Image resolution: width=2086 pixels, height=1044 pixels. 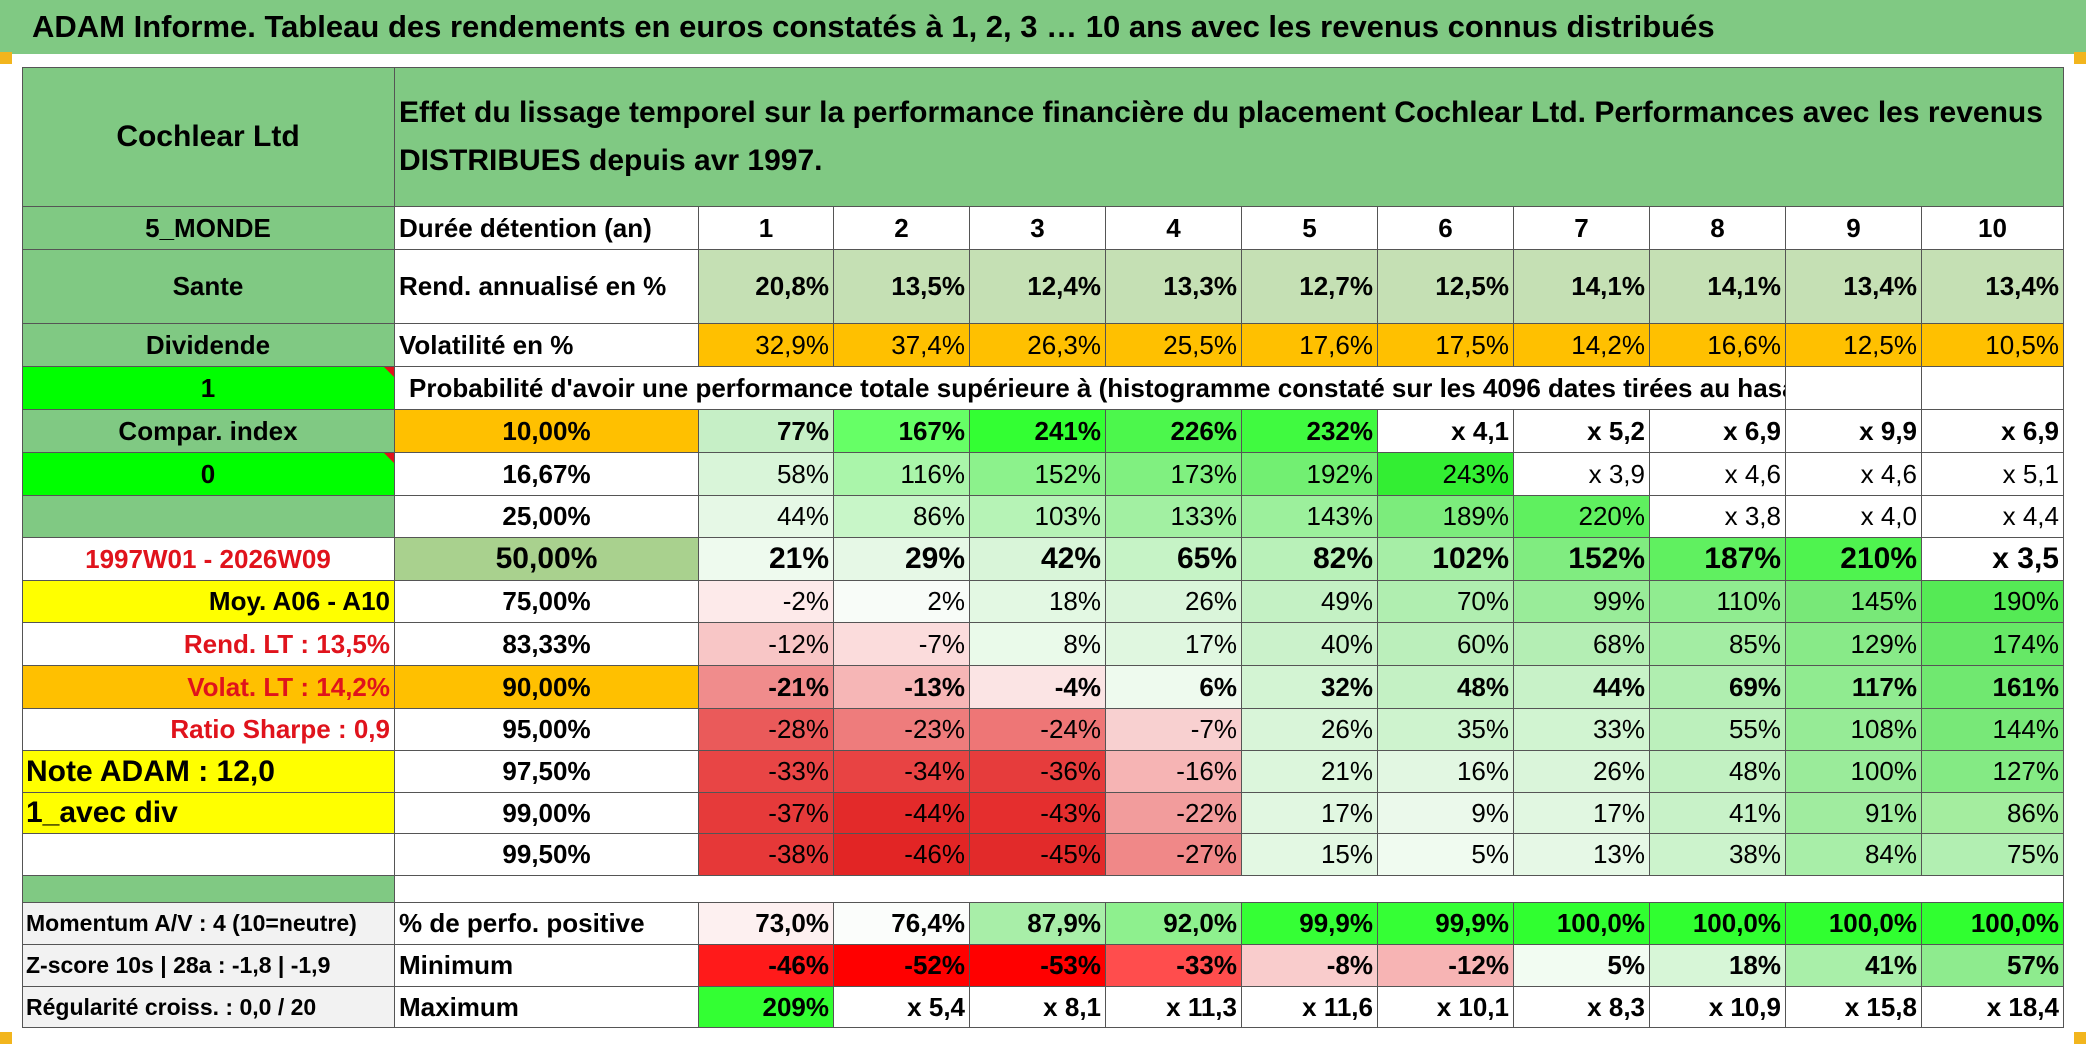 I want to click on flag-1: 1, so click(x=208, y=388).